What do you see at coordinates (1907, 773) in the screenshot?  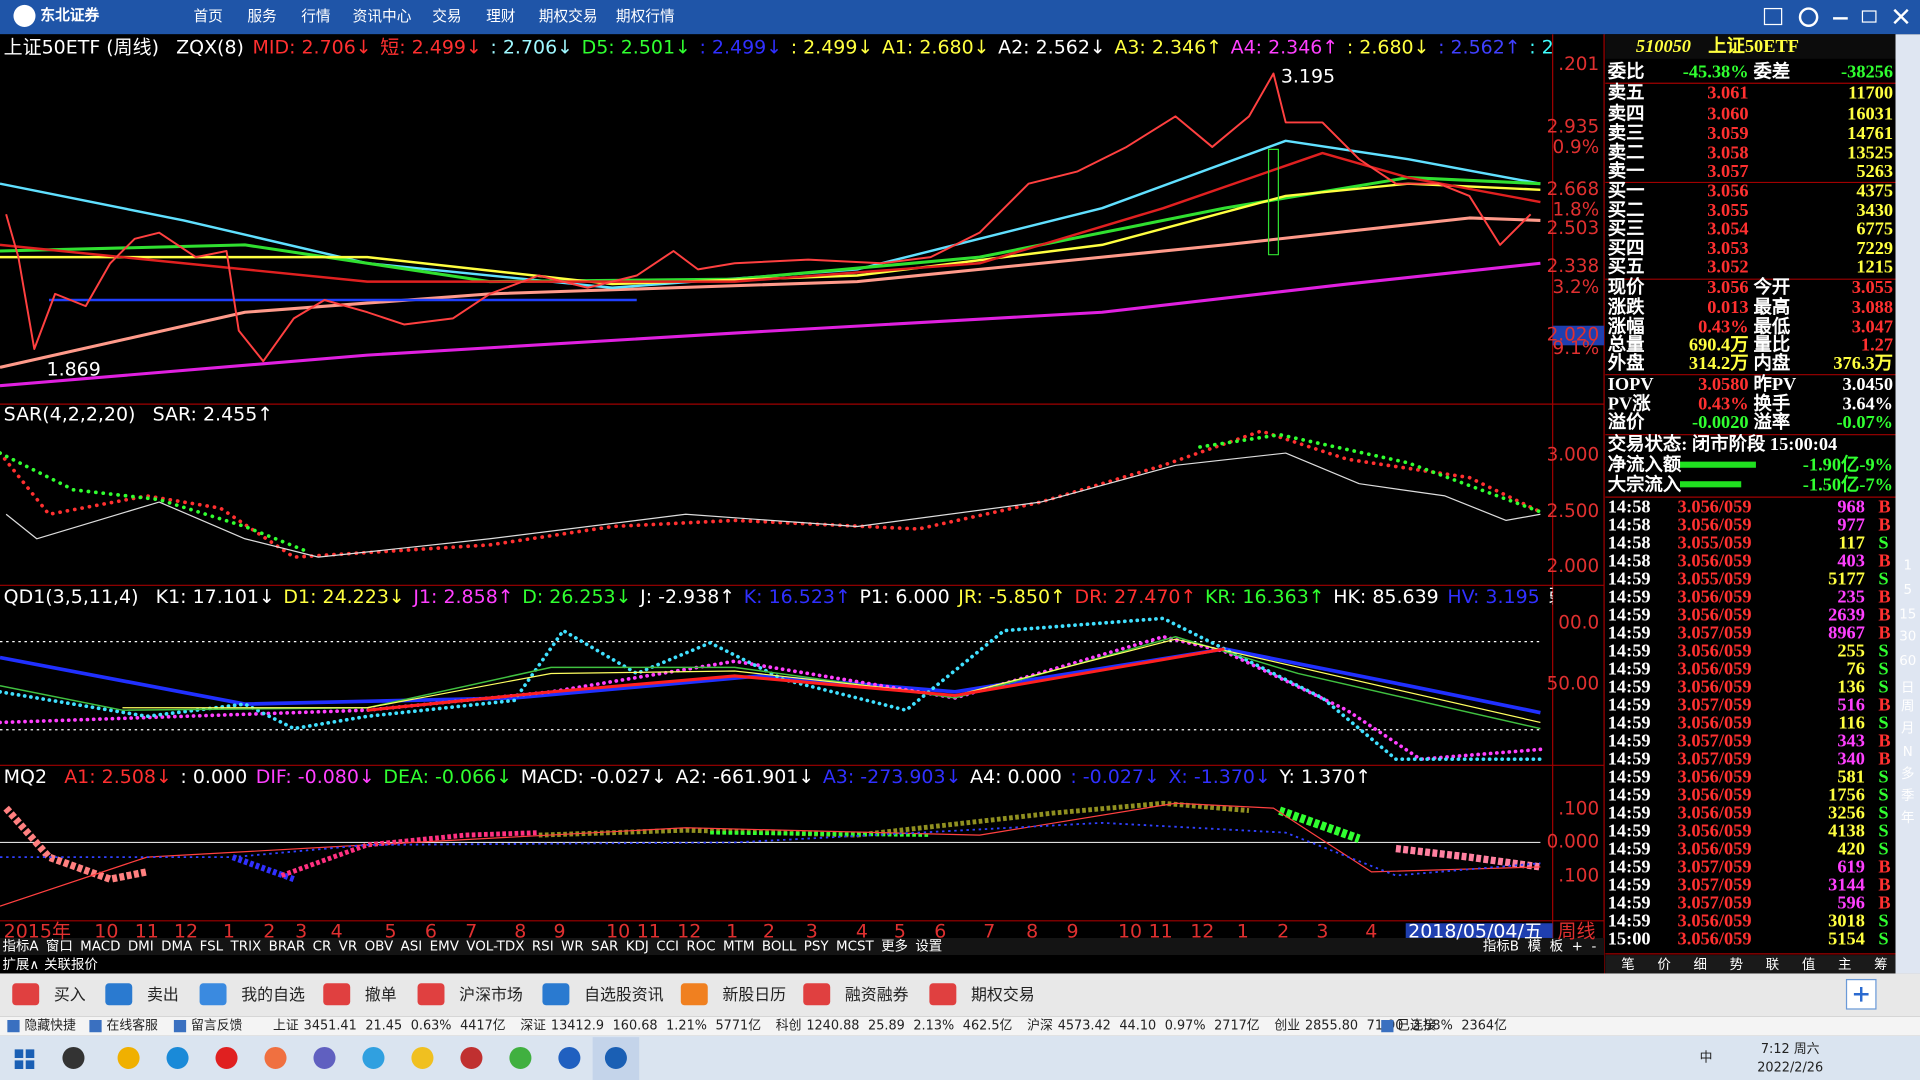 I see `period-button: 多` at bounding box center [1907, 773].